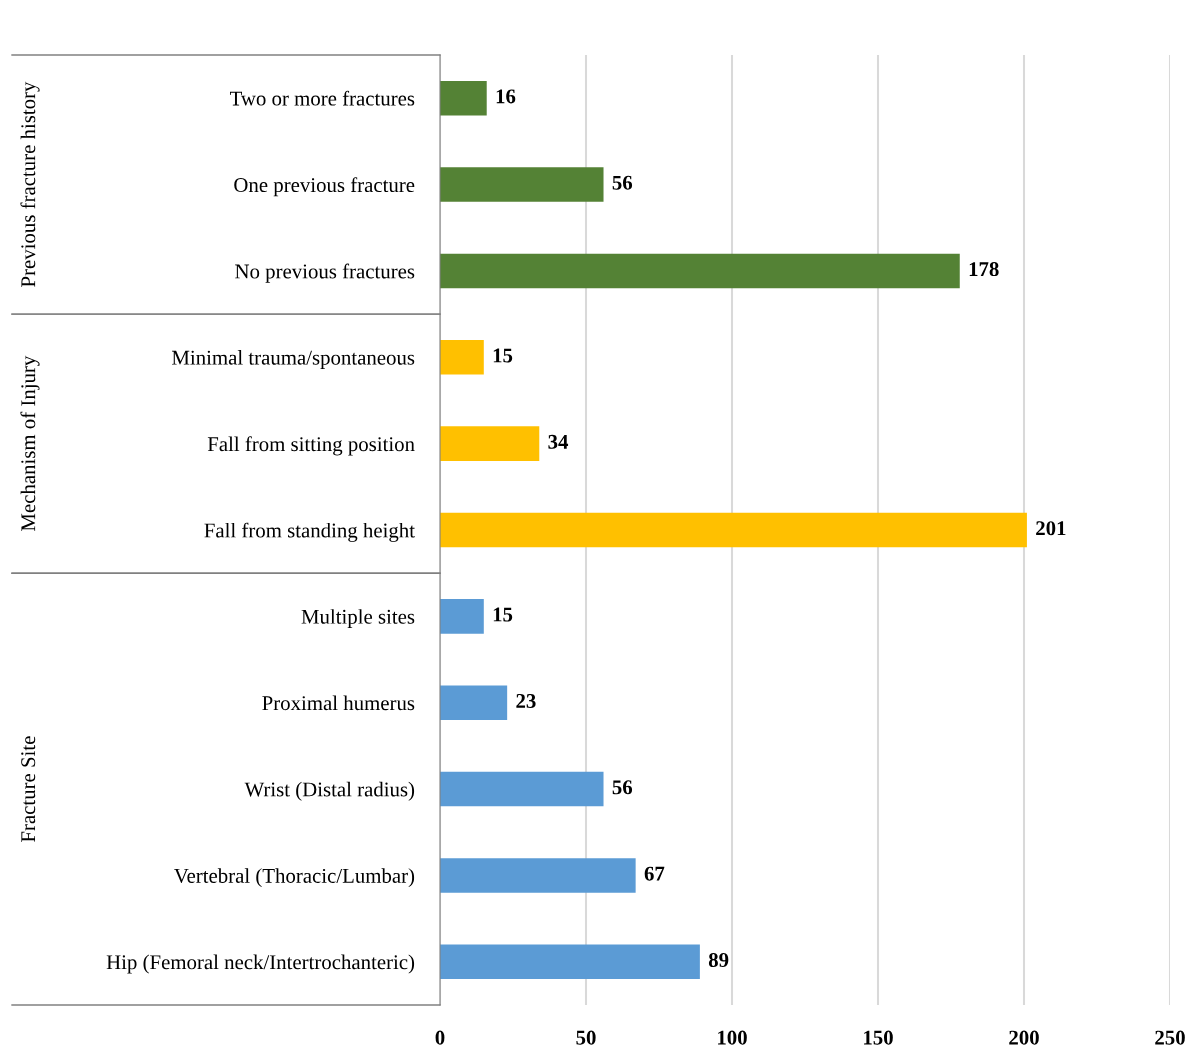 This screenshot has width=1197, height=1059. I want to click on text: Mechanism of Injury, so click(30, 443).